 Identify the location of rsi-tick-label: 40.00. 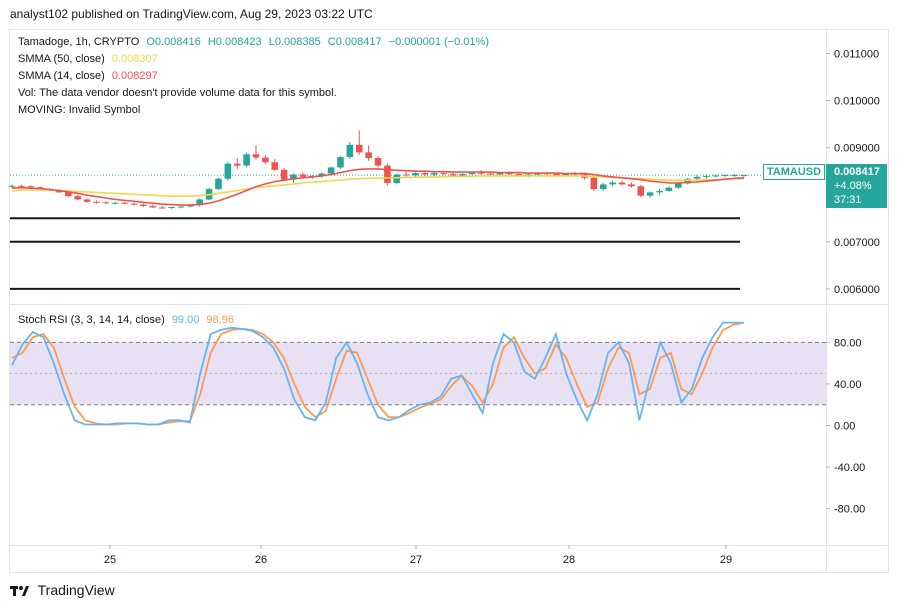
(848, 385).